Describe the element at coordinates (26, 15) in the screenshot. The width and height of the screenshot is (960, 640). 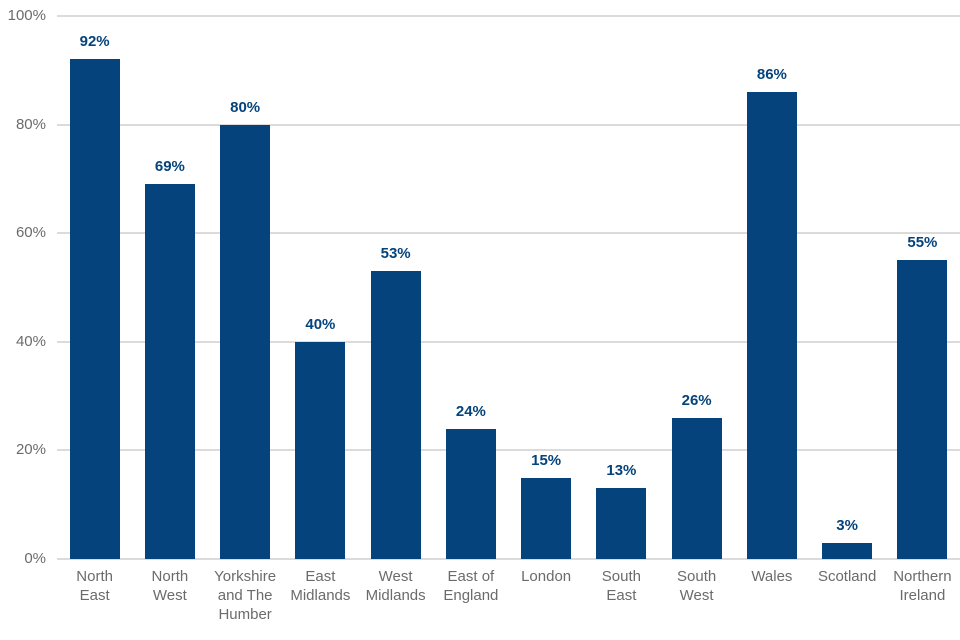
I see `y-axis-tick-label: 100%` at that location.